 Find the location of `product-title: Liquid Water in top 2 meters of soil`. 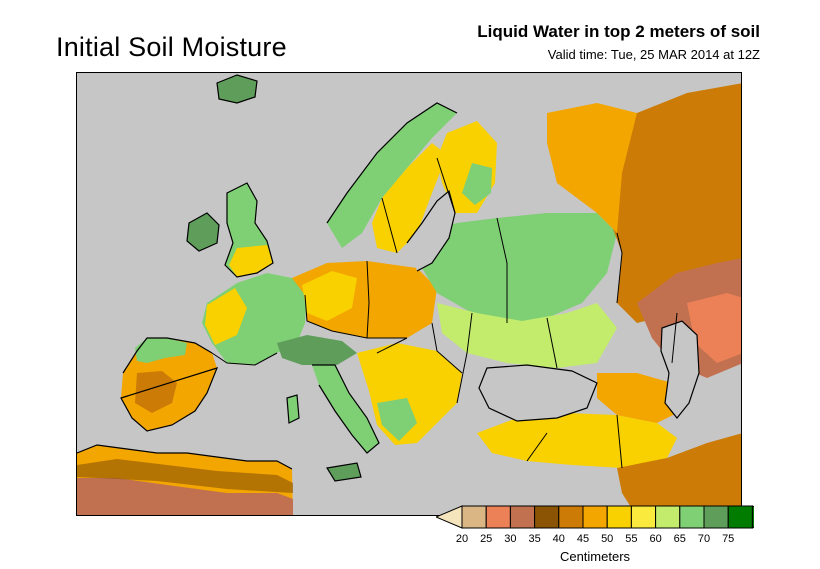

product-title: Liquid Water in top 2 meters of soil is located at coordinates (618, 31).